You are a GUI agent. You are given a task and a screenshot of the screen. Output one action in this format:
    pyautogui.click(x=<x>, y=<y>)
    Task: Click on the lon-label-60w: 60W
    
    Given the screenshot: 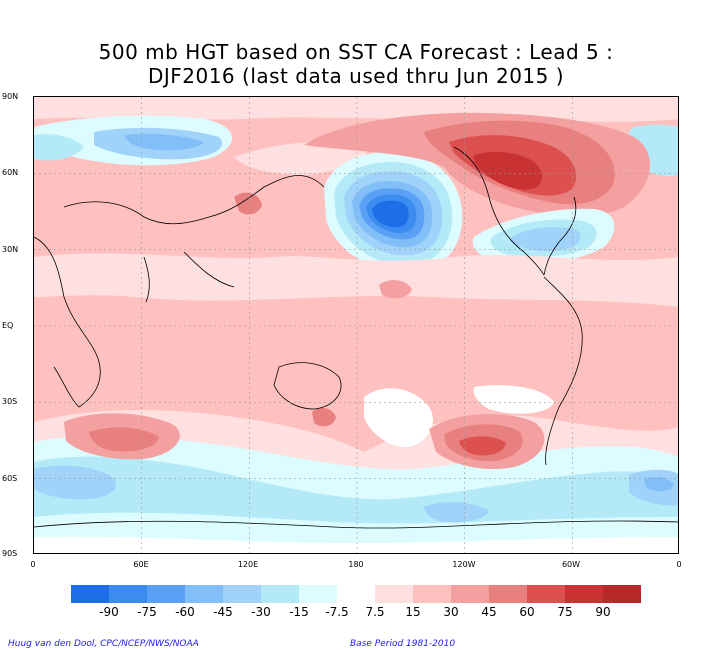 What is the action you would take?
    pyautogui.click(x=571, y=564)
    